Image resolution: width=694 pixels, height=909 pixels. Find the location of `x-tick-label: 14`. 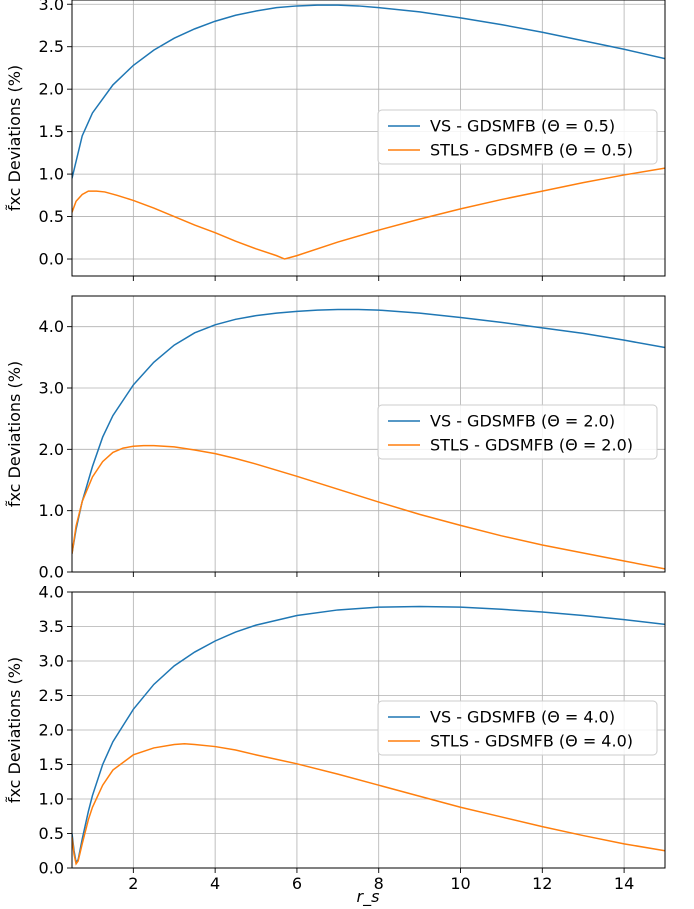

x-tick-label: 14 is located at coordinates (624, 883).